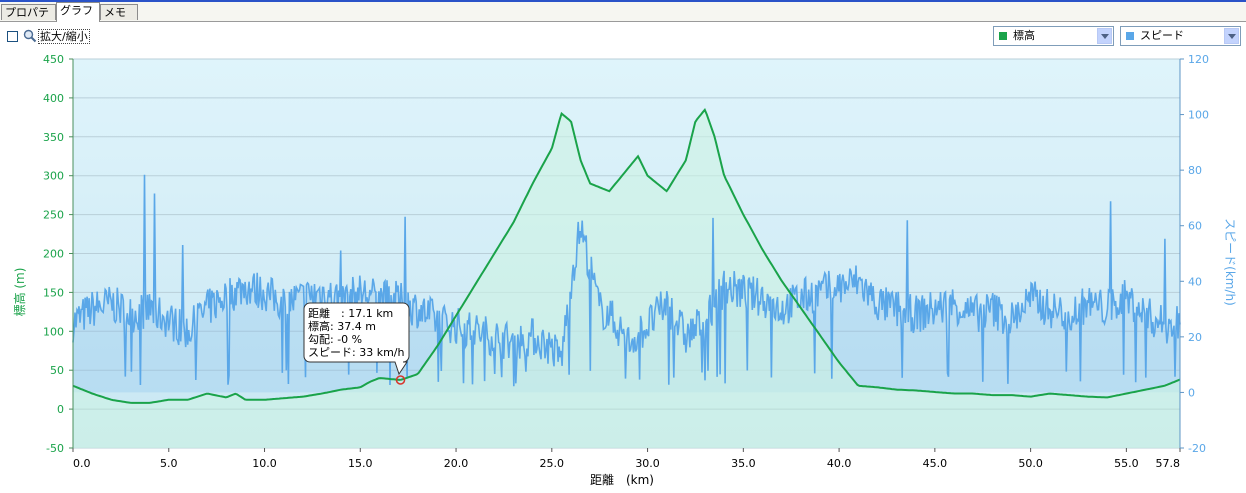  Describe the element at coordinates (1195, 170) in the screenshot. I see `y-right-tick-label: 80` at that location.